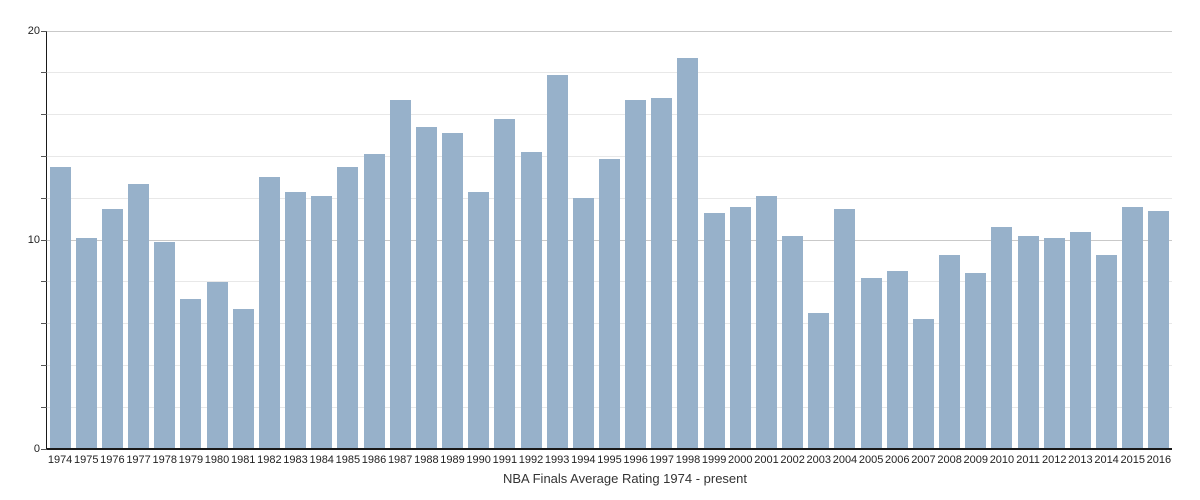 This screenshot has height=500, width=1200. I want to click on x-axis-label: 1981, so click(243, 460).